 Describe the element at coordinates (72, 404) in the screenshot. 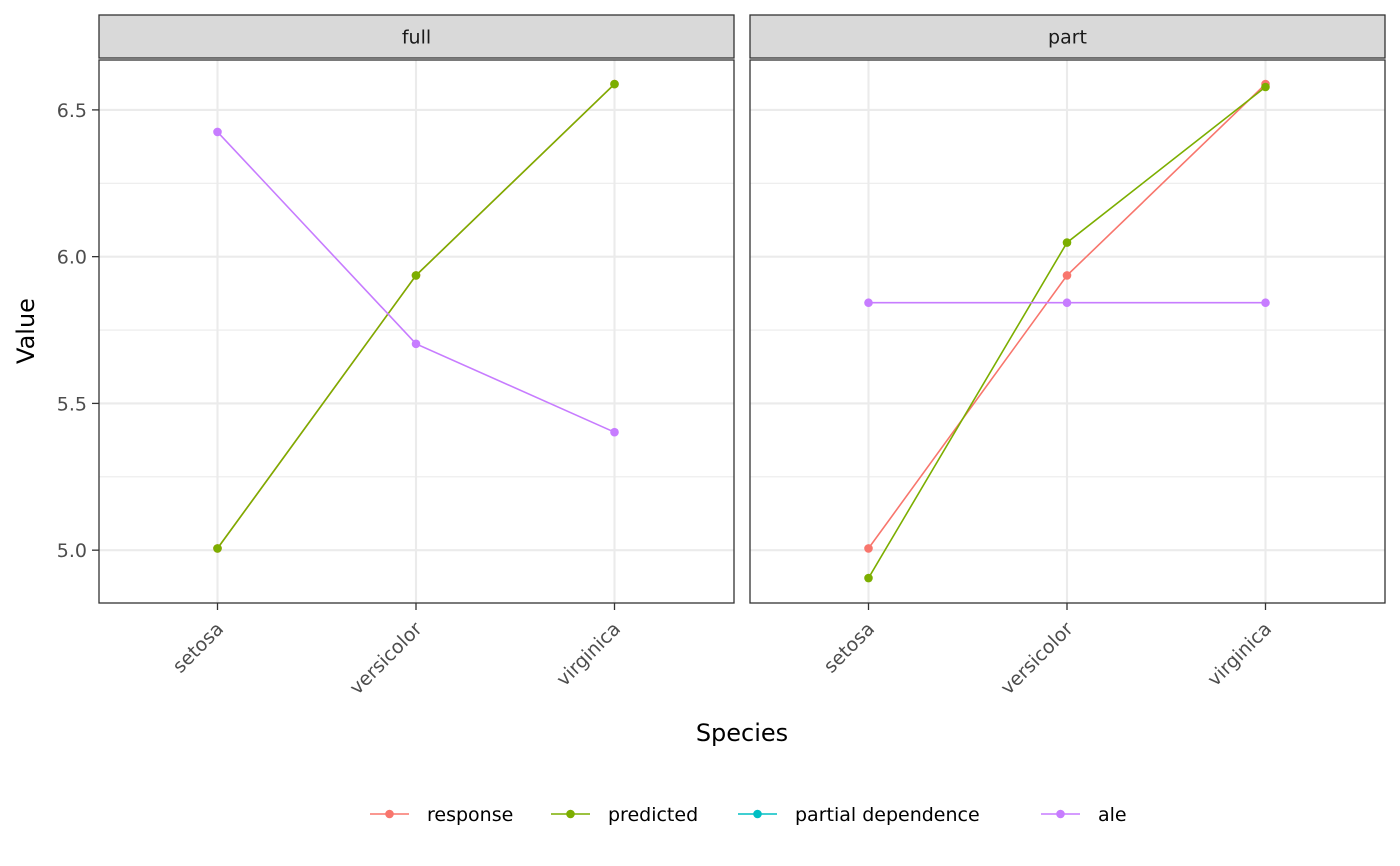

I see `y-tick-label: 5.5` at that location.